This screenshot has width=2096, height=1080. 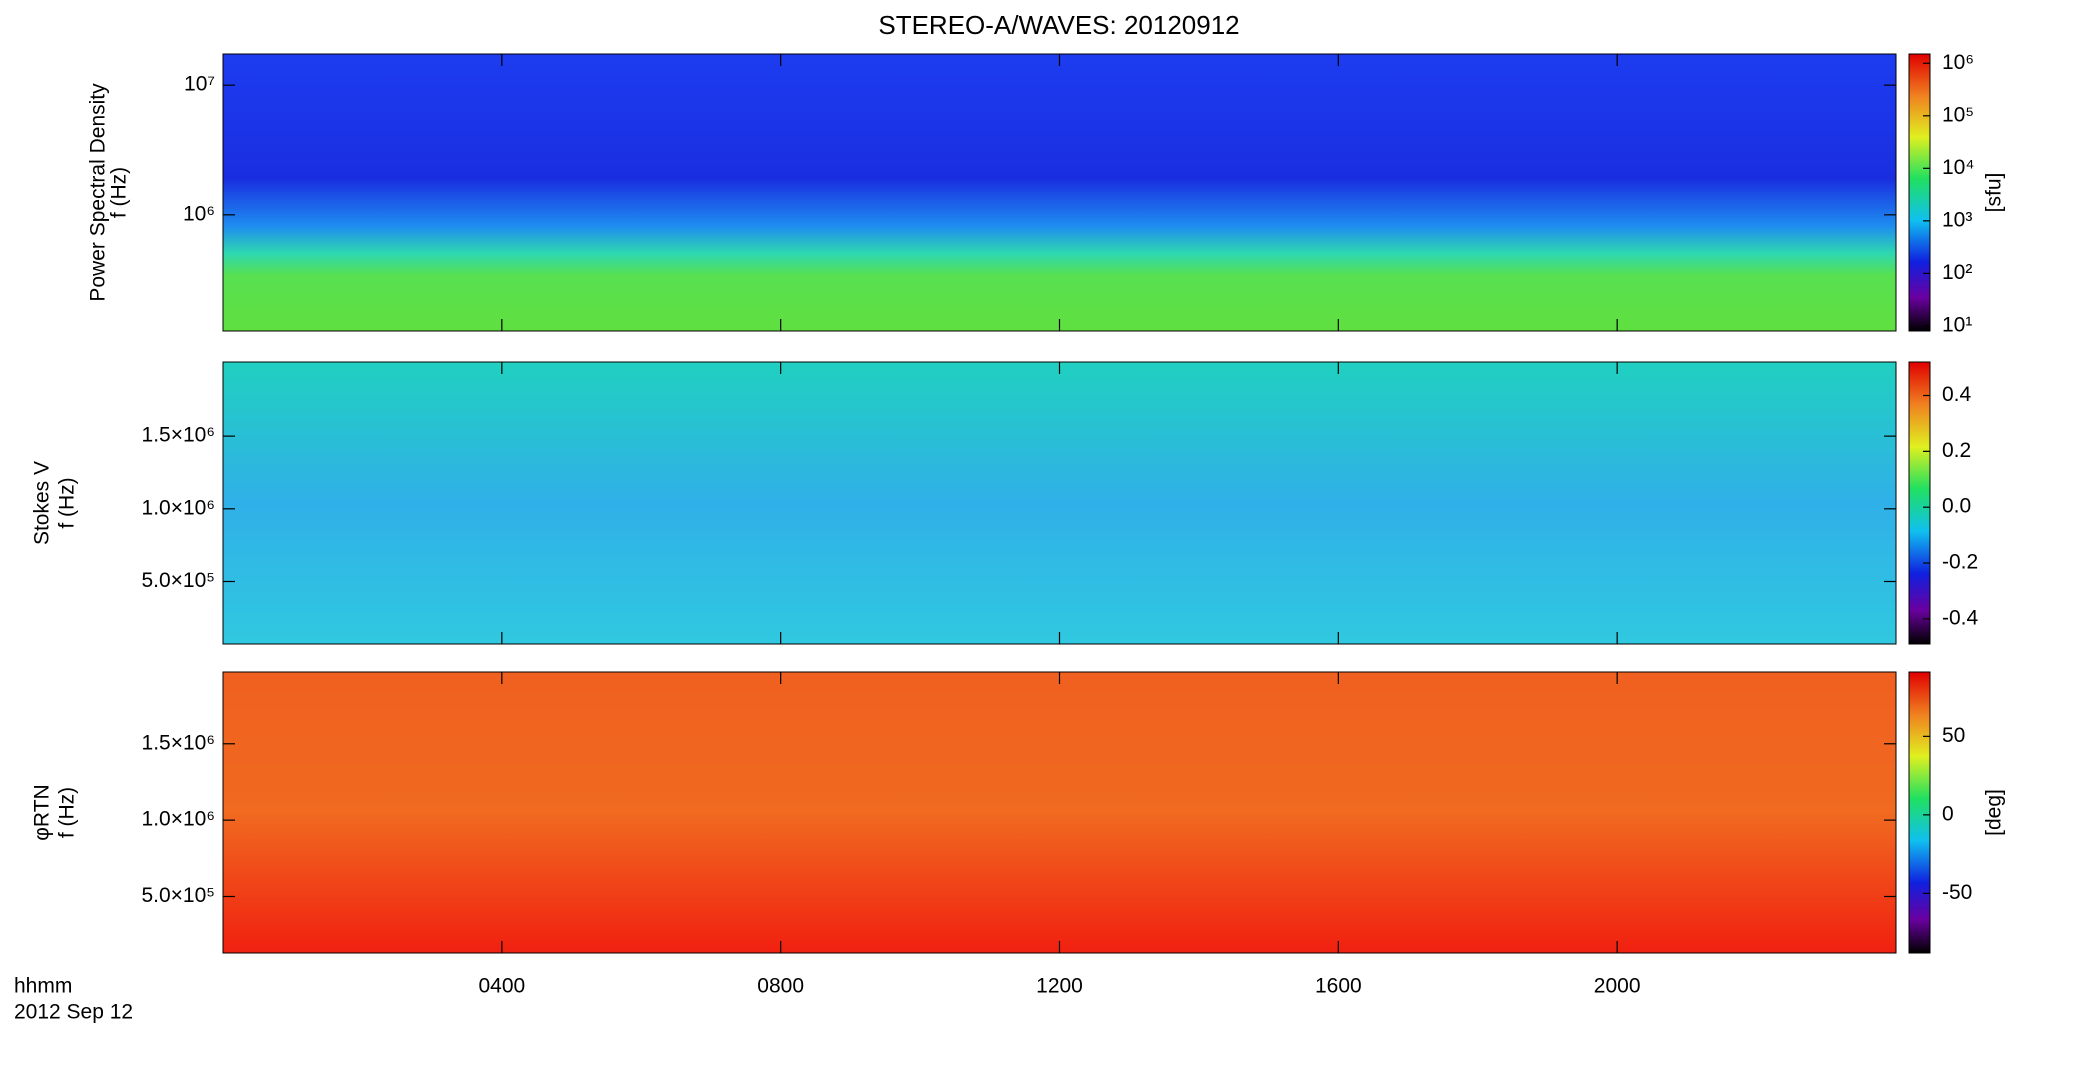 I want to click on y-axis-label: Power Spectral Density, so click(x=98, y=192).